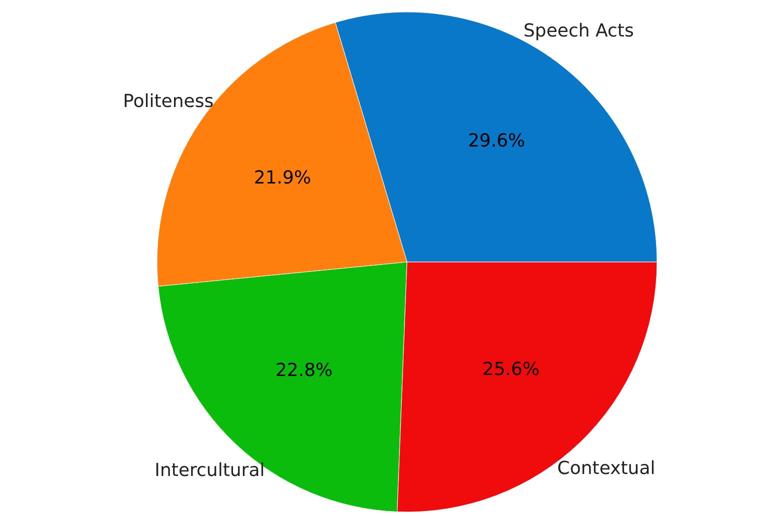 The height and width of the screenshot is (516, 771). I want to click on data-label: 29.6%, so click(497, 141).